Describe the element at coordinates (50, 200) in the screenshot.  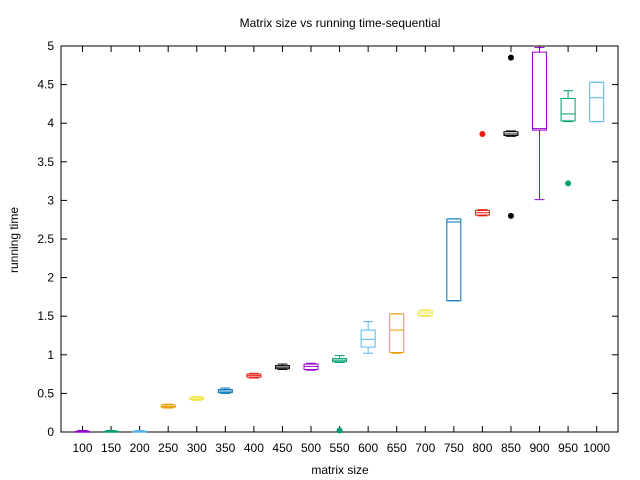
I see `y-tick-label: 3` at that location.